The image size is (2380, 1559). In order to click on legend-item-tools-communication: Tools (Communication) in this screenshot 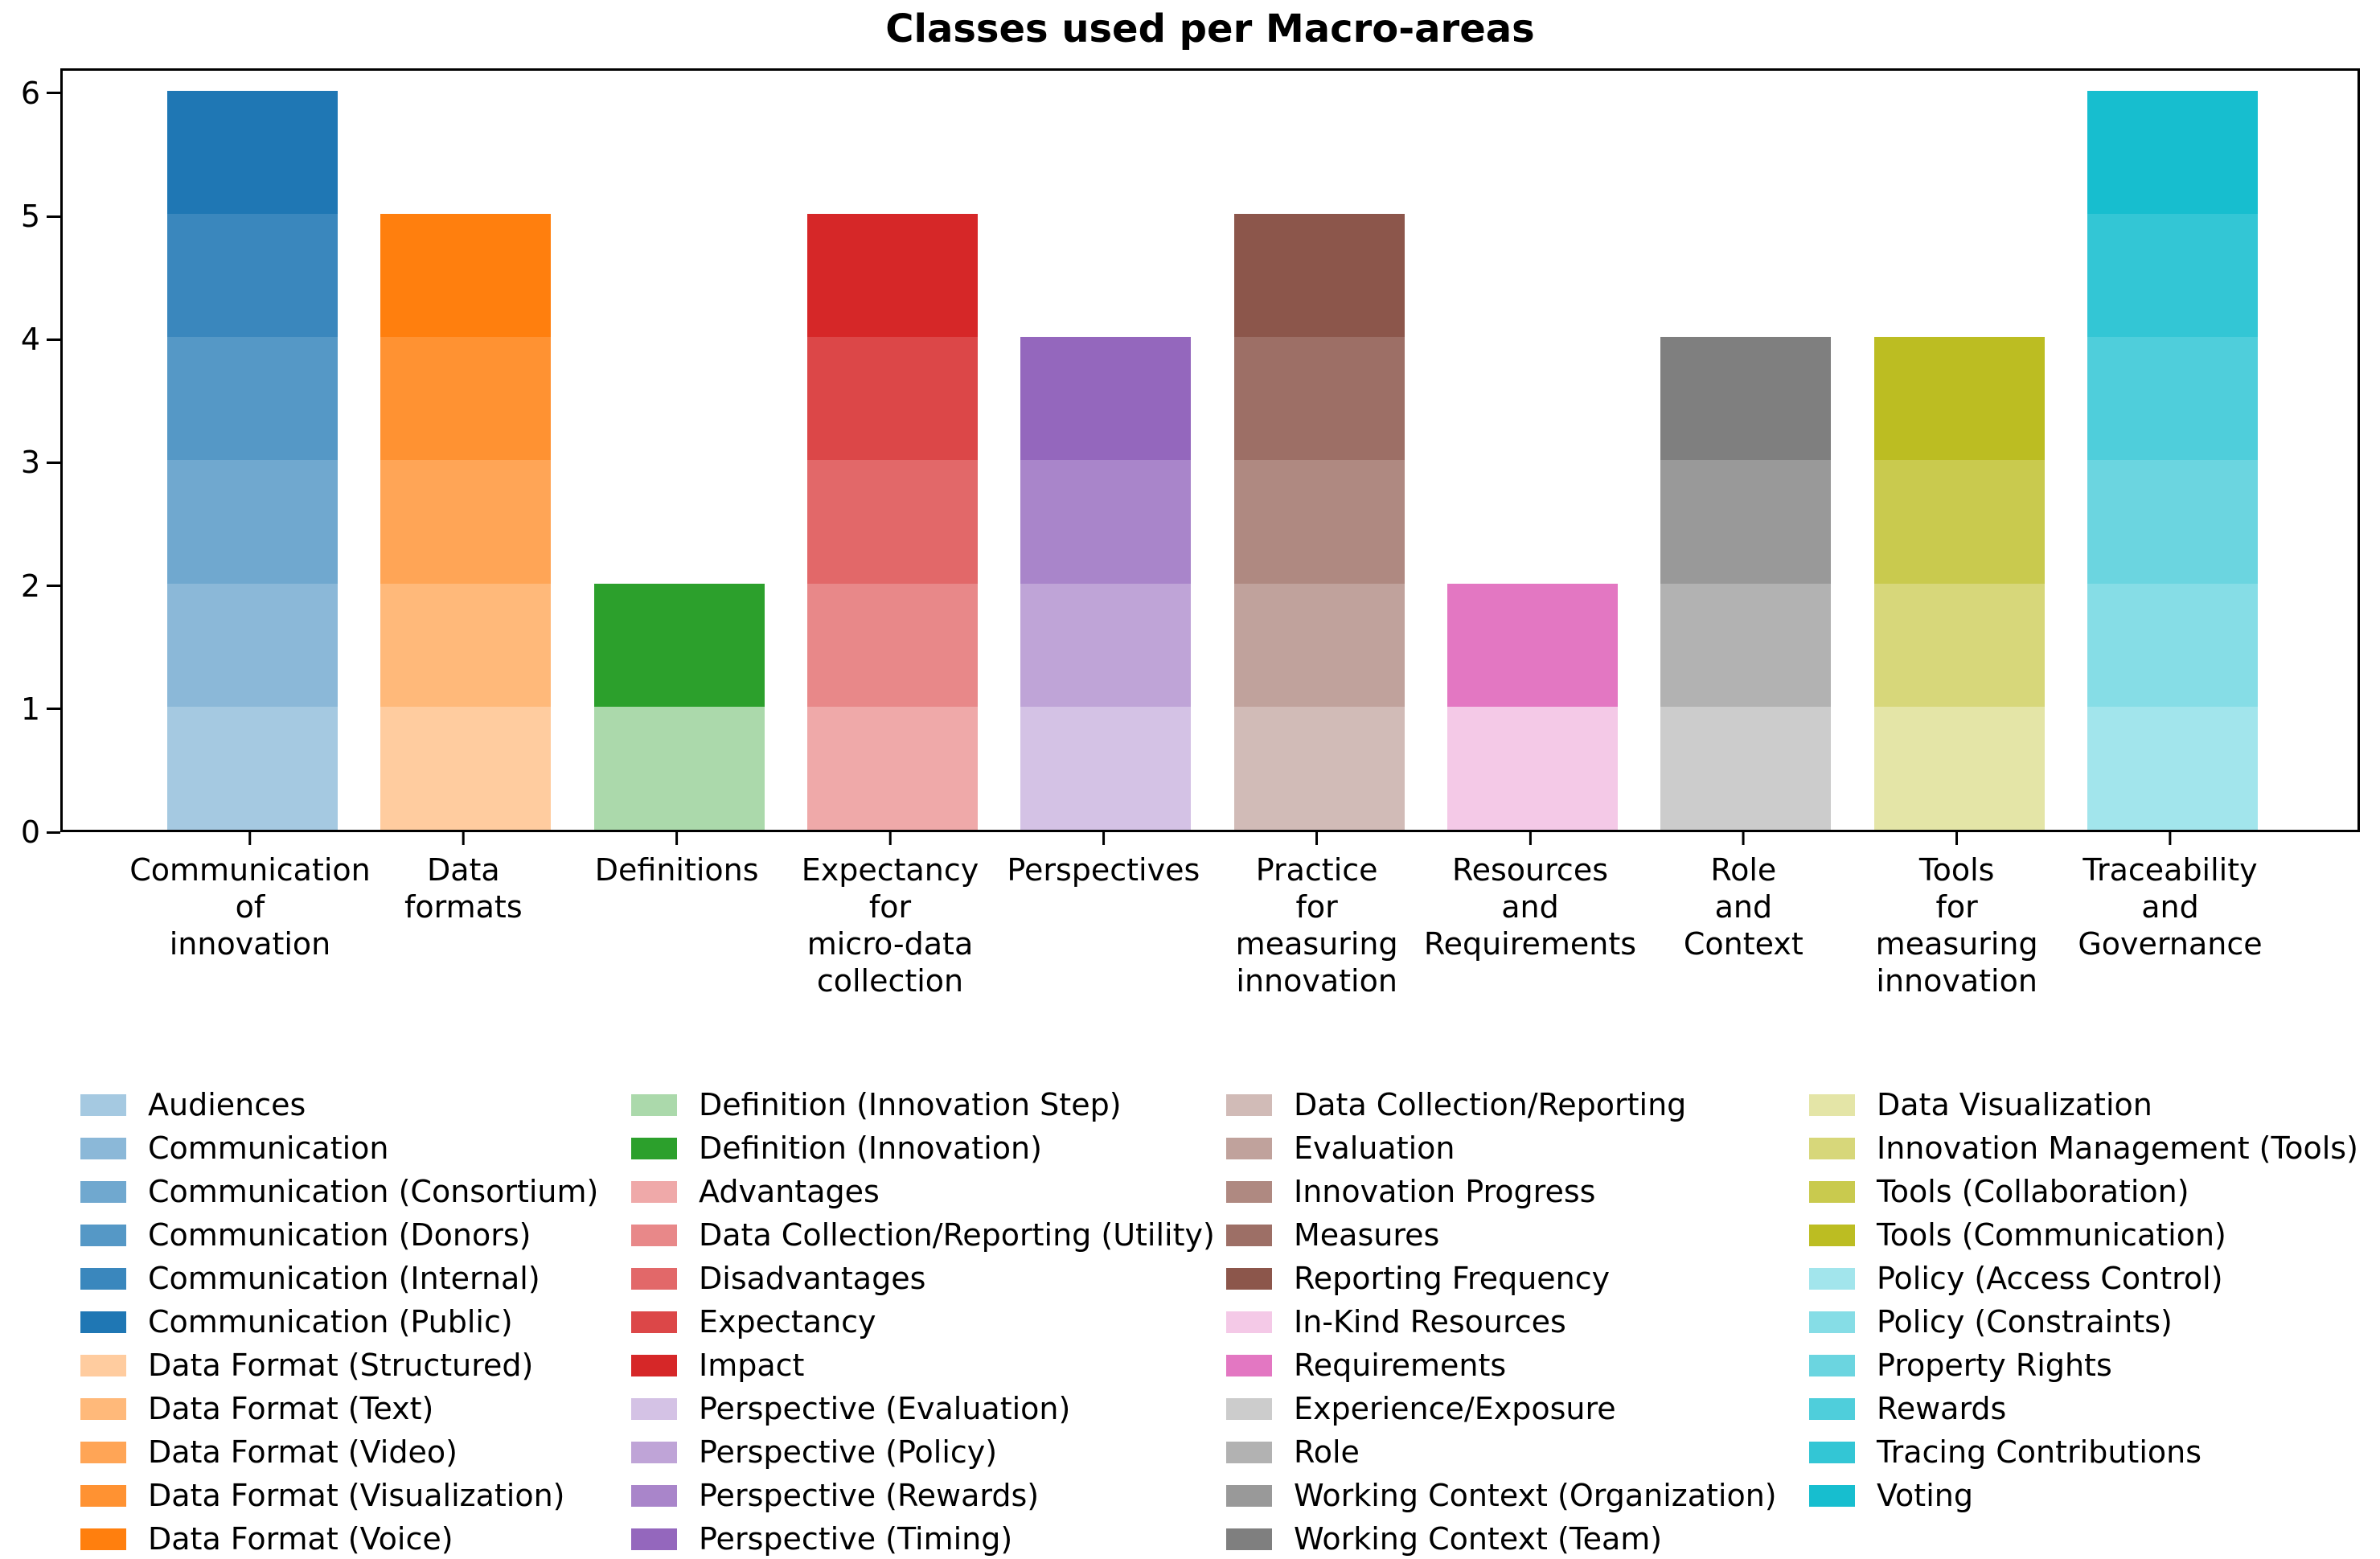, I will do `click(2083, 1235)`.